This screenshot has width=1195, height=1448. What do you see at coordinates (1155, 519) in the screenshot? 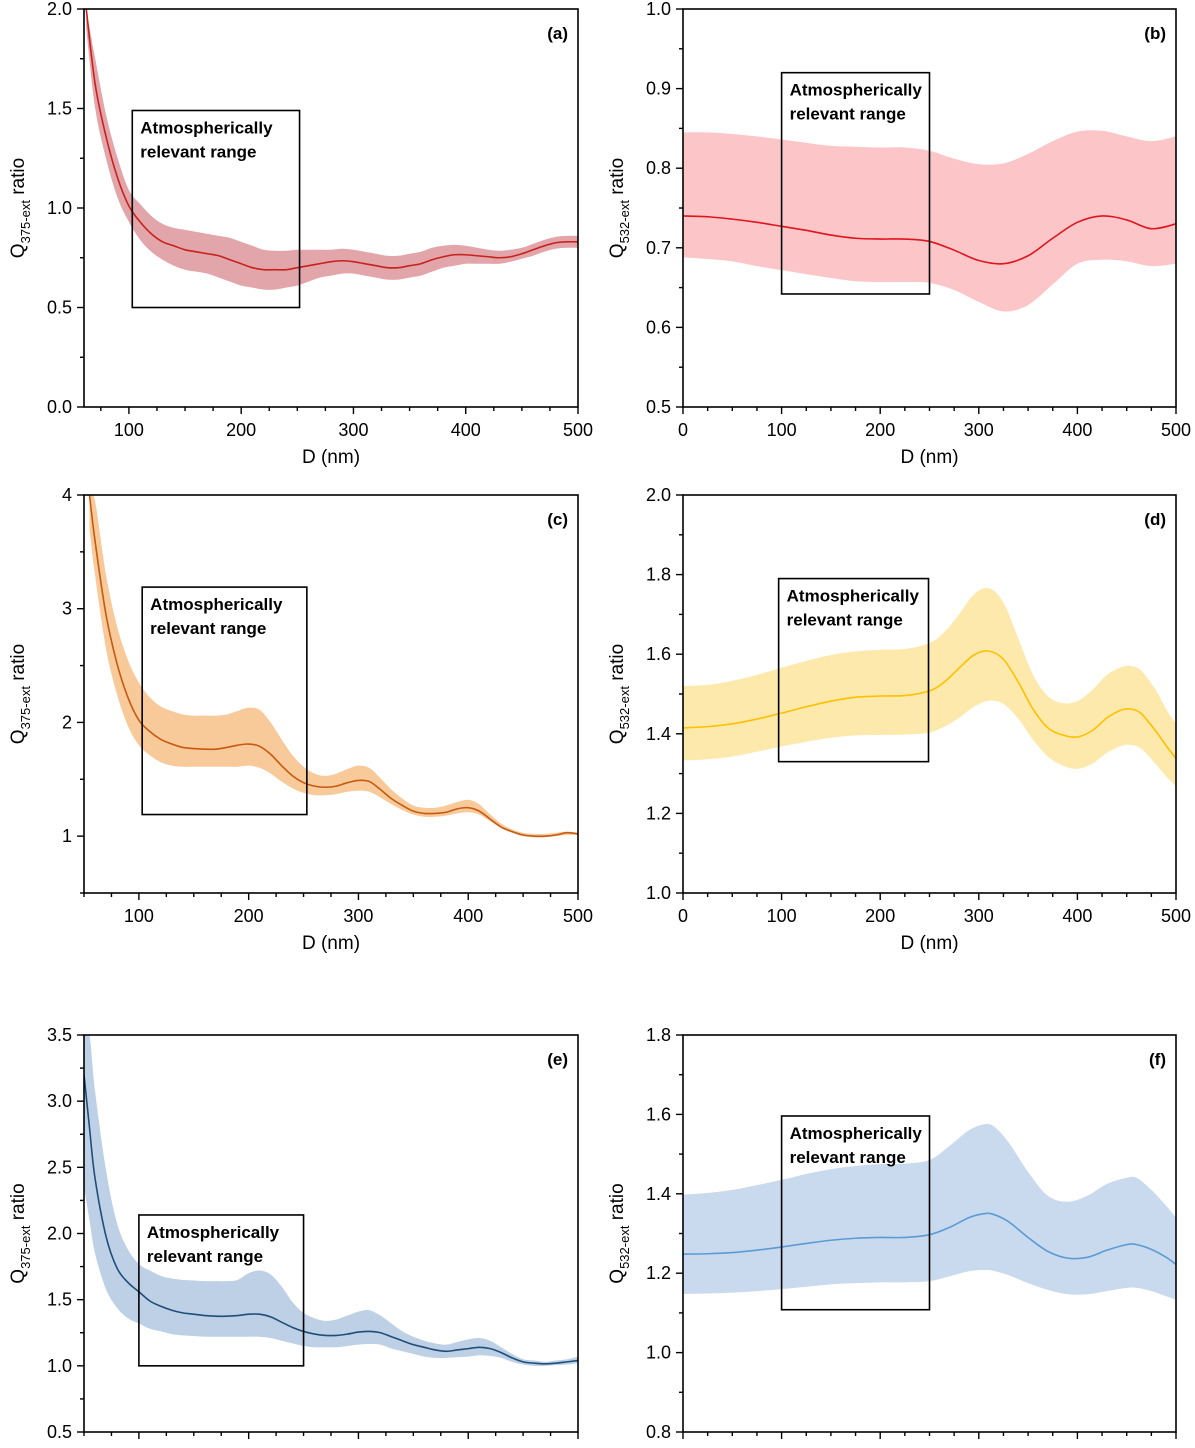
I see `panel-label: (d)` at bounding box center [1155, 519].